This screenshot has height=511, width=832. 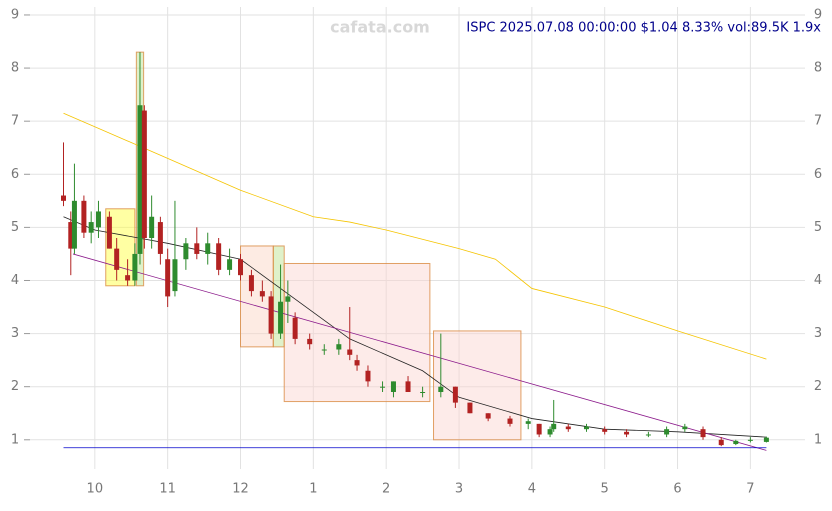 What do you see at coordinates (818, 439) in the screenshot?
I see `y-tick-label-right: 1` at bounding box center [818, 439].